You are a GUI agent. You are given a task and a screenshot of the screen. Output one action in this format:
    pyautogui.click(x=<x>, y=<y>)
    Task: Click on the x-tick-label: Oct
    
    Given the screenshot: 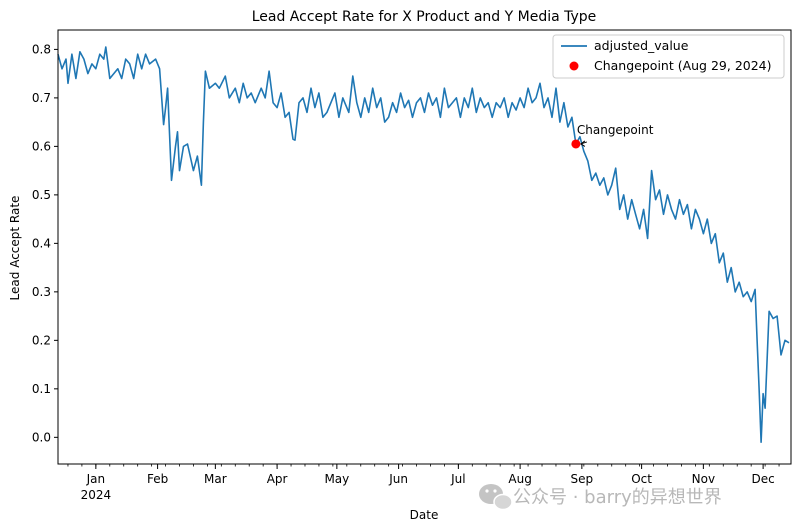 What is the action you would take?
    pyautogui.click(x=641, y=479)
    